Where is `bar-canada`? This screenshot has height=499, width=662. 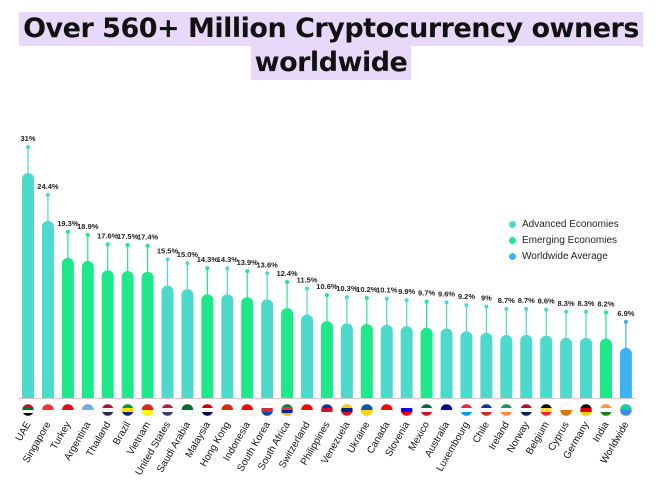
bar-canada is located at coordinates (386, 361).